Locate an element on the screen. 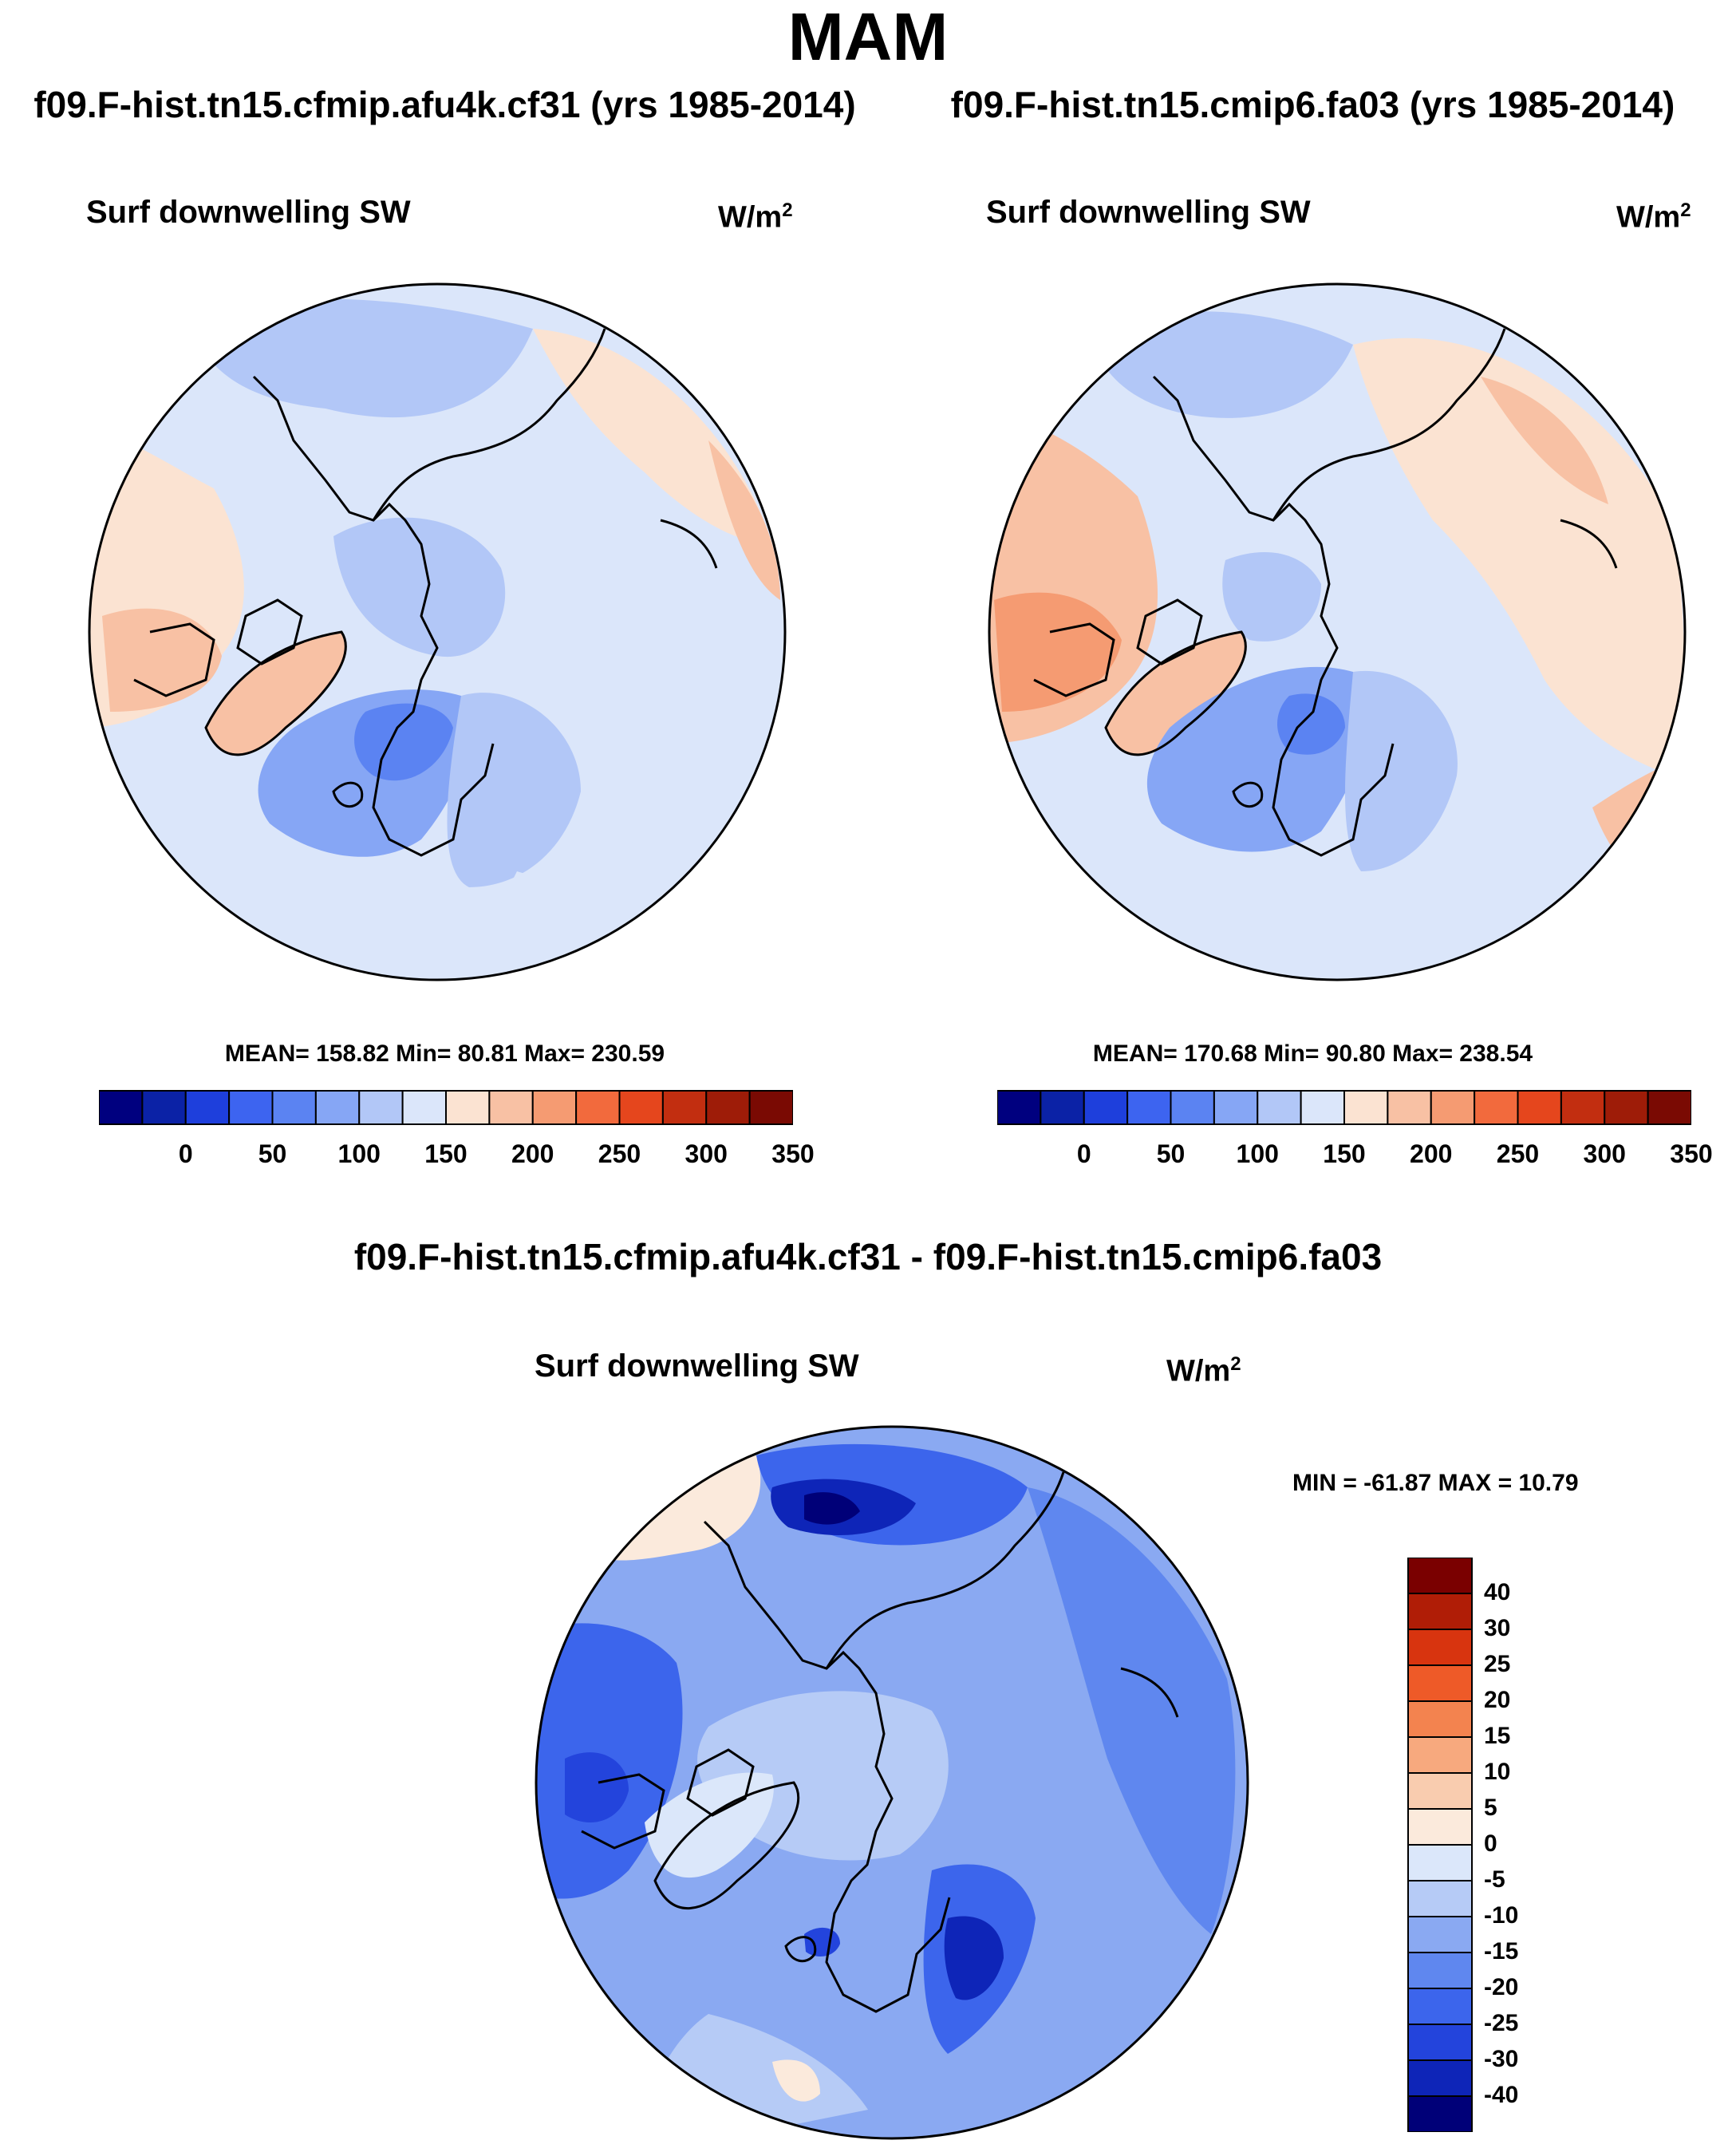  panel3-eurasia-negative is located at coordinates (1132, 1710).